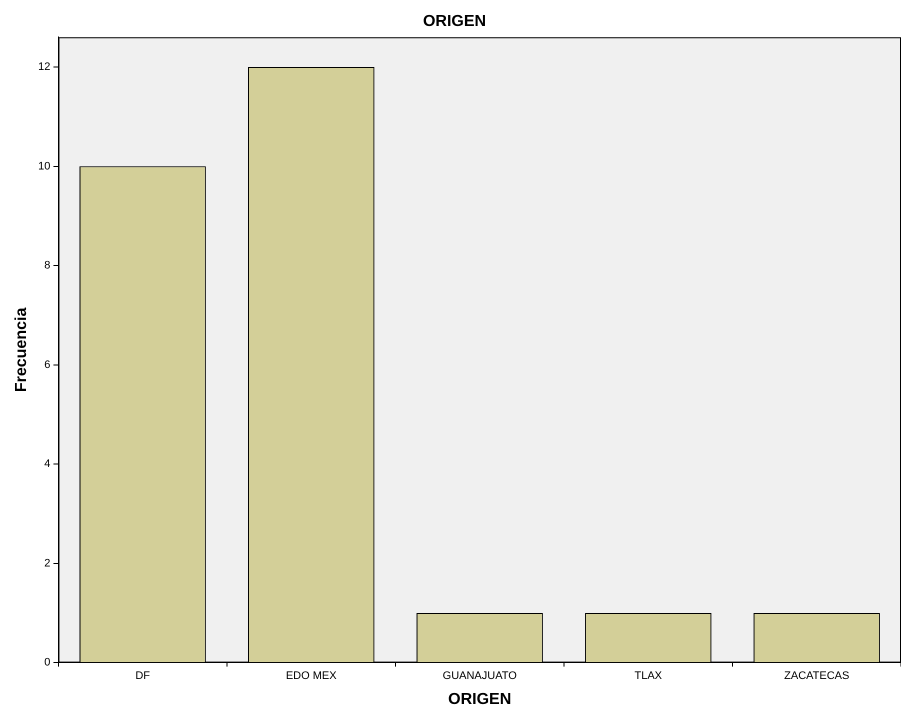  What do you see at coordinates (480, 676) in the screenshot?
I see `x-tick-label: GUANAJUATO` at bounding box center [480, 676].